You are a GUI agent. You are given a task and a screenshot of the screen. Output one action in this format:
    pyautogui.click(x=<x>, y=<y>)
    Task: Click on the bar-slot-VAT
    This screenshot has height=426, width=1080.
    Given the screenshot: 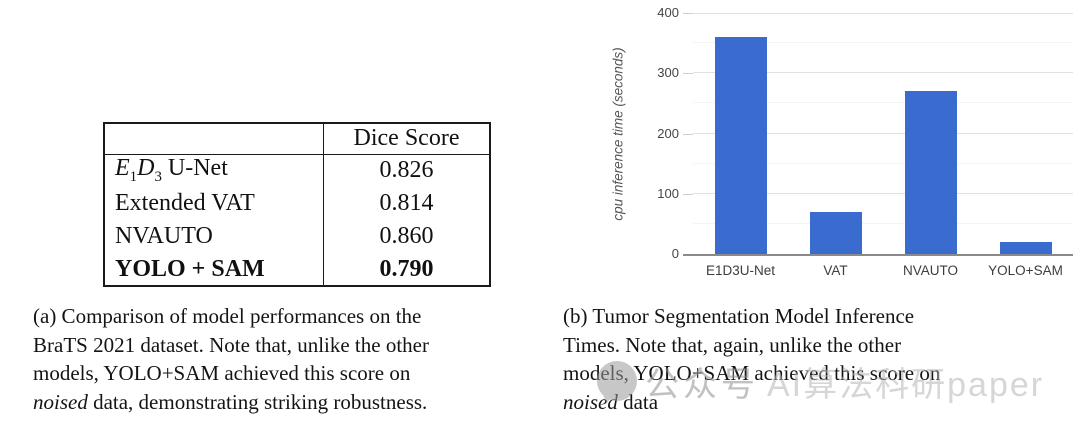 What is the action you would take?
    pyautogui.click(x=835, y=133)
    